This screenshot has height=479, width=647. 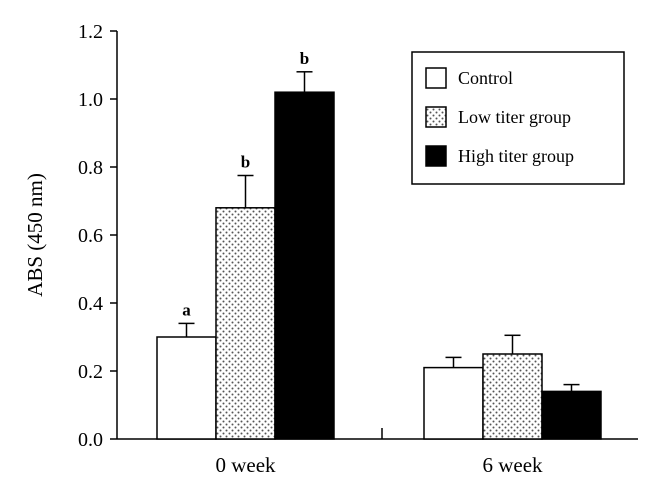 I want to click on category-label: 0 week, so click(x=245, y=465).